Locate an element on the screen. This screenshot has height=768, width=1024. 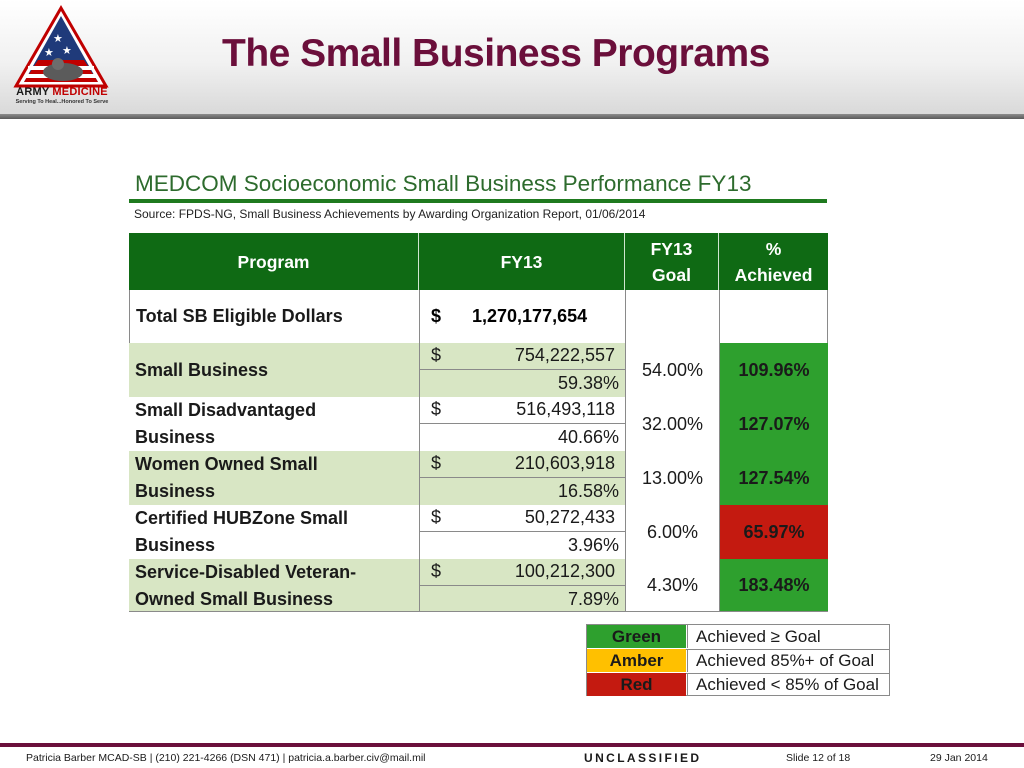
header-fy13: FY13 is located at coordinates (522, 261).